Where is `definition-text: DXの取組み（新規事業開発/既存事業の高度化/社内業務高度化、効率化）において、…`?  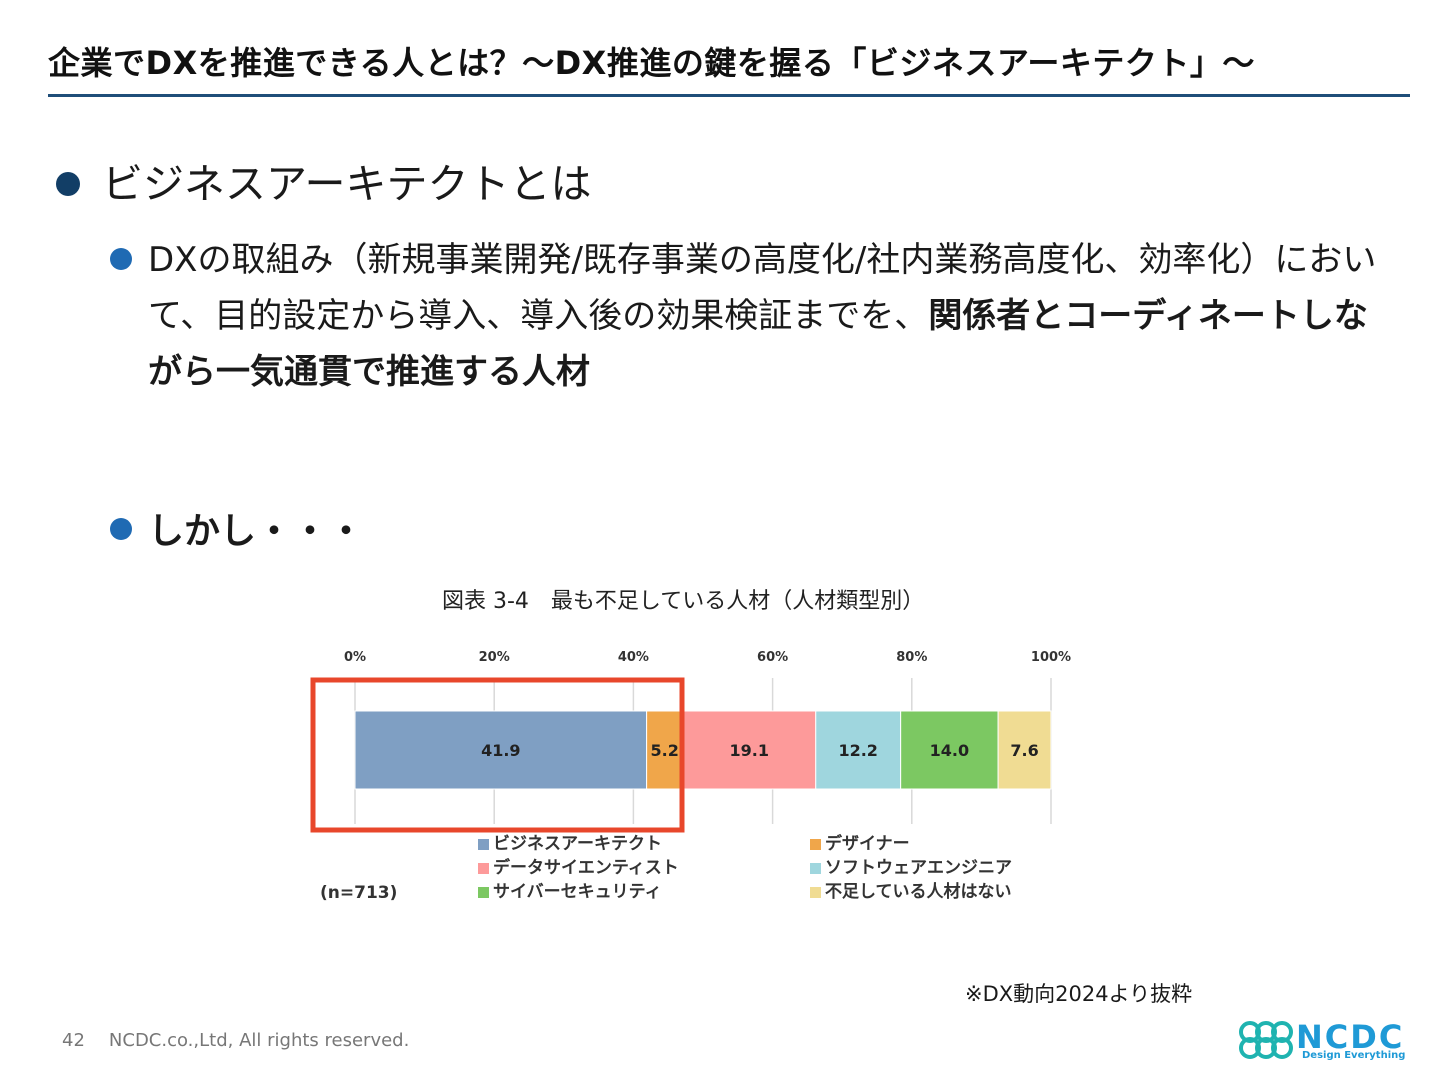 definition-text: DXの取組み（新規事業開発/既存事業の高度化/社内業務高度化、効率化）において、… is located at coordinates (774, 316).